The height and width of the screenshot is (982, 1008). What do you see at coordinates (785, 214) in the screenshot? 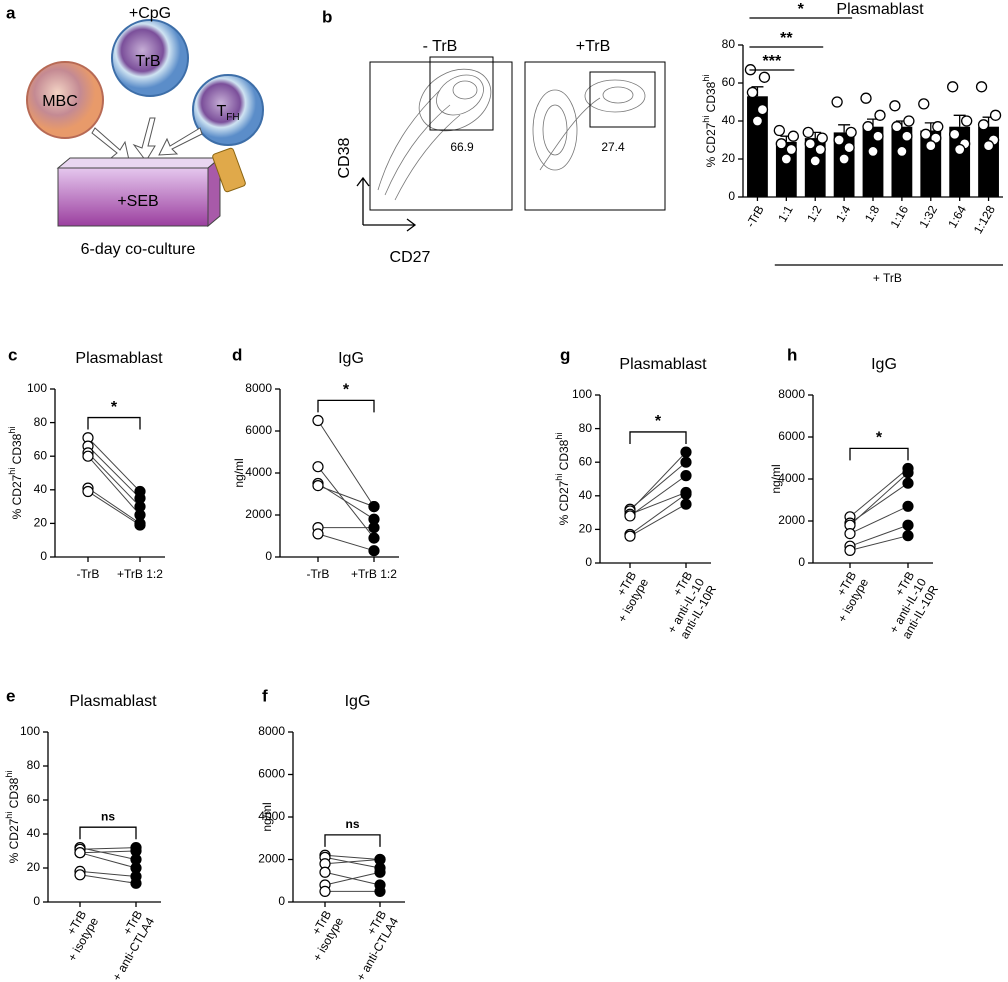
I see `x-tick-label: 1:1` at bounding box center [785, 214].